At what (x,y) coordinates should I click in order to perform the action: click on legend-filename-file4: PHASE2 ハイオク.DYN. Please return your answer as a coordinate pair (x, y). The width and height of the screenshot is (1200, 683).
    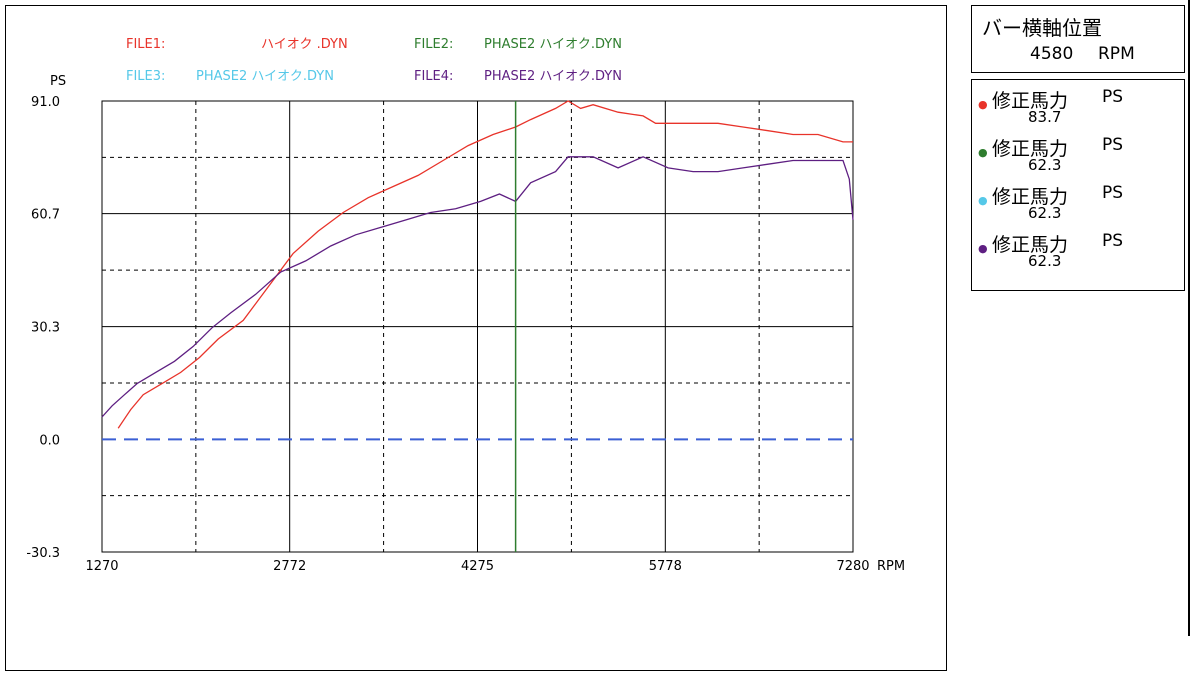
    Looking at the image, I should click on (553, 76).